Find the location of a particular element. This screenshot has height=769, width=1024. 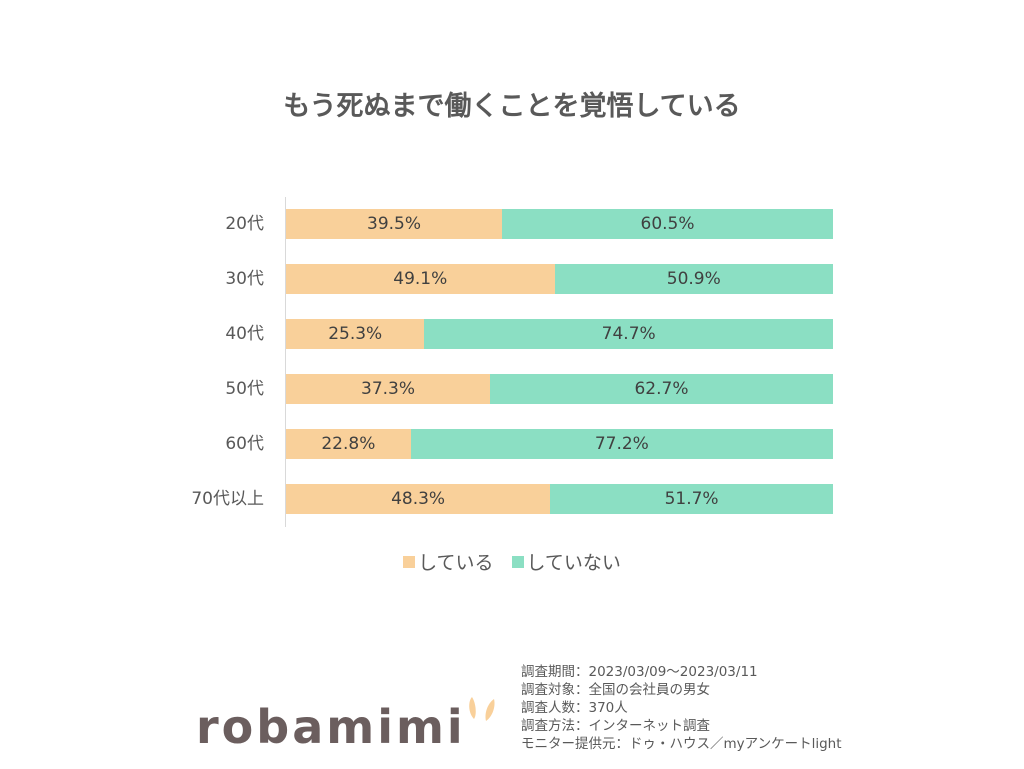

stacked-bar: 49.1% 50.9% is located at coordinates (559, 279).